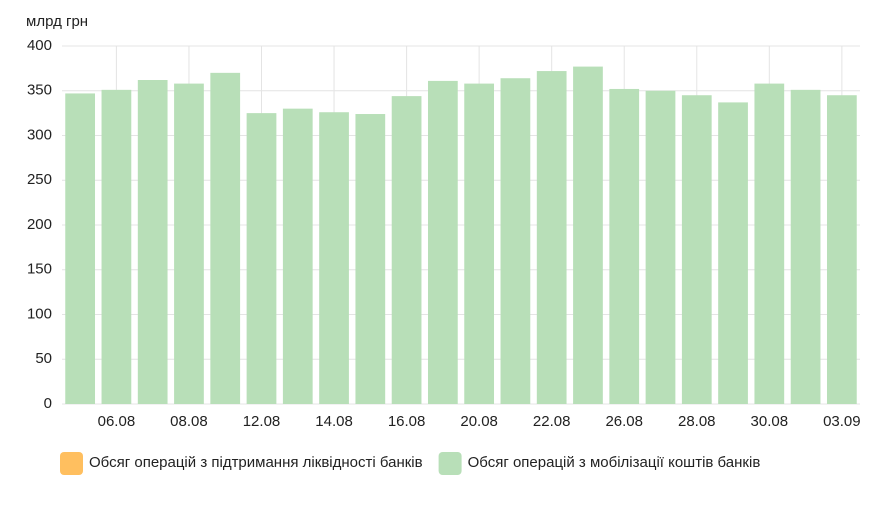 The height and width of the screenshot is (505, 891). I want to click on x-tick-label: 28.08, so click(697, 421).